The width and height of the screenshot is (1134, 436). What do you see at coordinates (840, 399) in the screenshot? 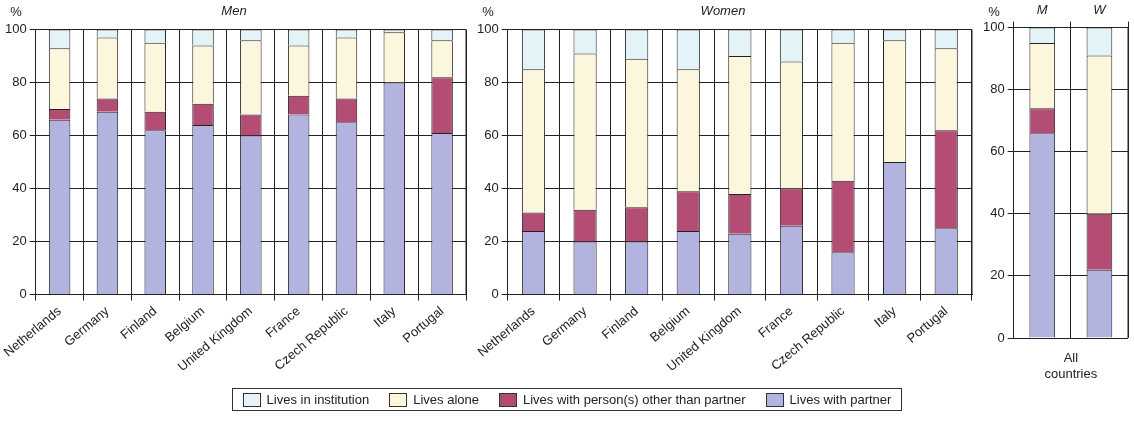
I see `legend-label: Lives with partner` at bounding box center [840, 399].